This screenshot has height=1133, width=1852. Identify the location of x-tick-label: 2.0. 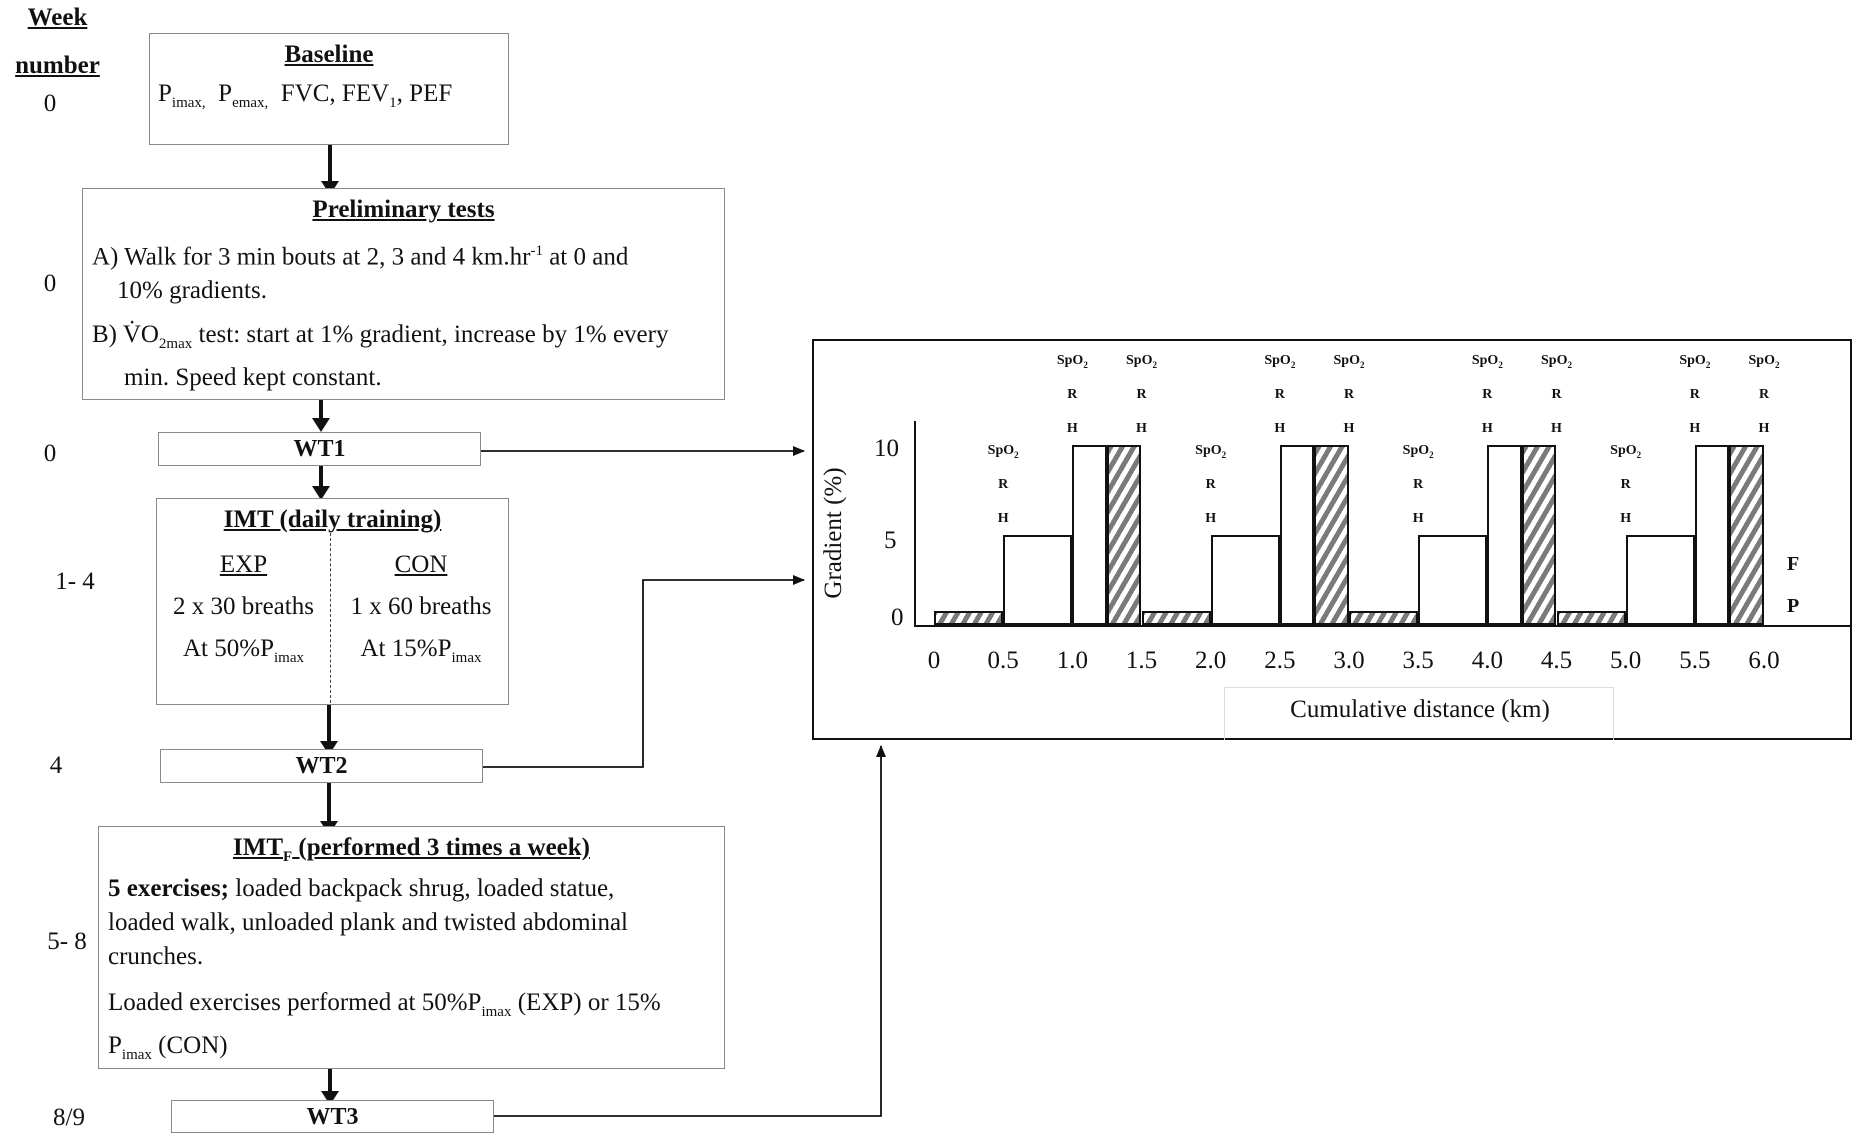
(1211, 660).